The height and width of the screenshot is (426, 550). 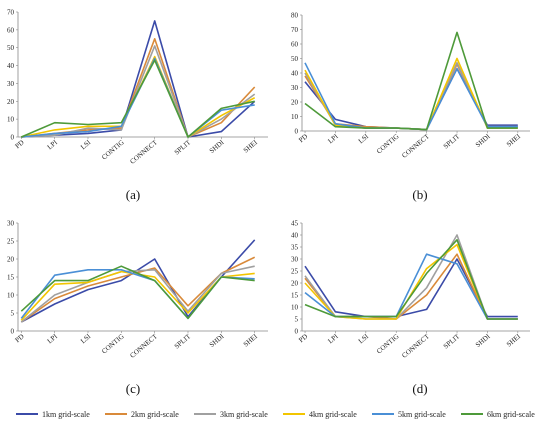 I want to click on panel-label: (b), so click(x=419, y=194).